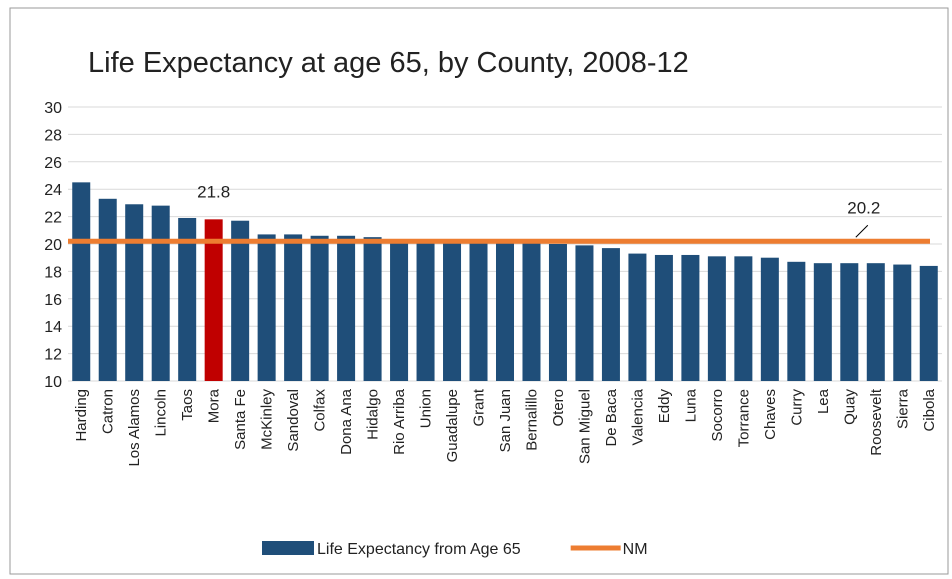 Image resolution: width=952 pixels, height=579 pixels. I want to click on x-tick-label: Otero, so click(558, 408).